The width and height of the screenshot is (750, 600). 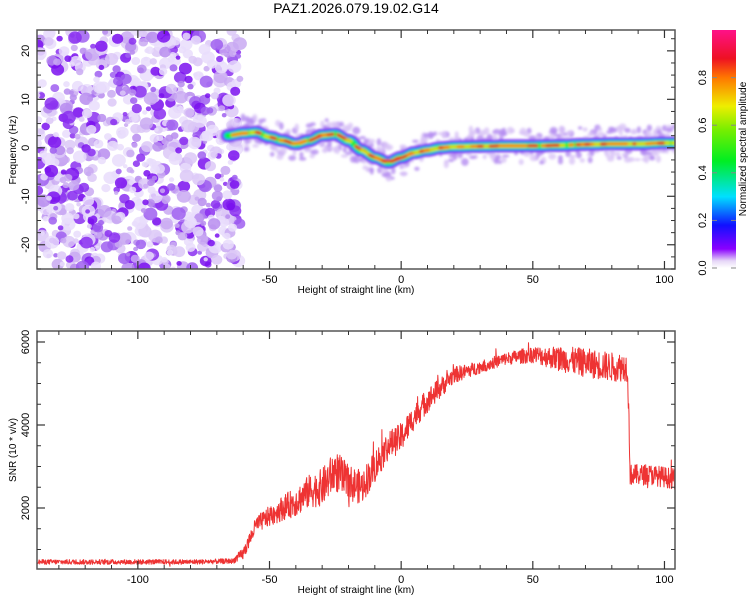 I want to click on x-tick-label: 0, so click(x=401, y=280).